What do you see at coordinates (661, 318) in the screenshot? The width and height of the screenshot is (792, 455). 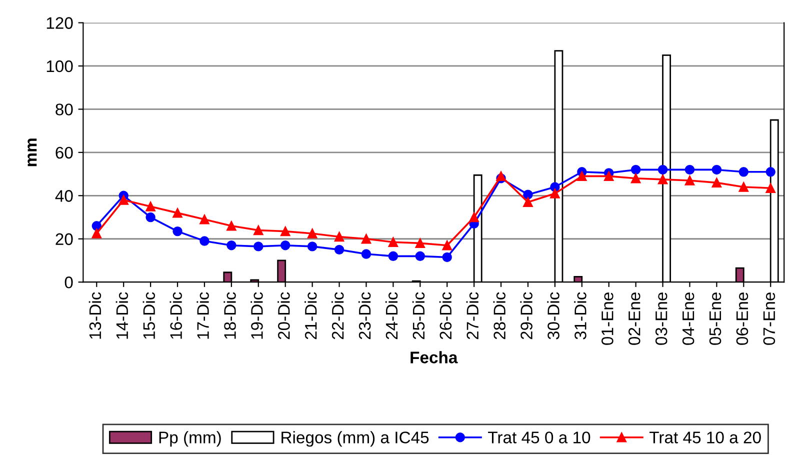 I see `x-tick-label: 03-Ene` at bounding box center [661, 318].